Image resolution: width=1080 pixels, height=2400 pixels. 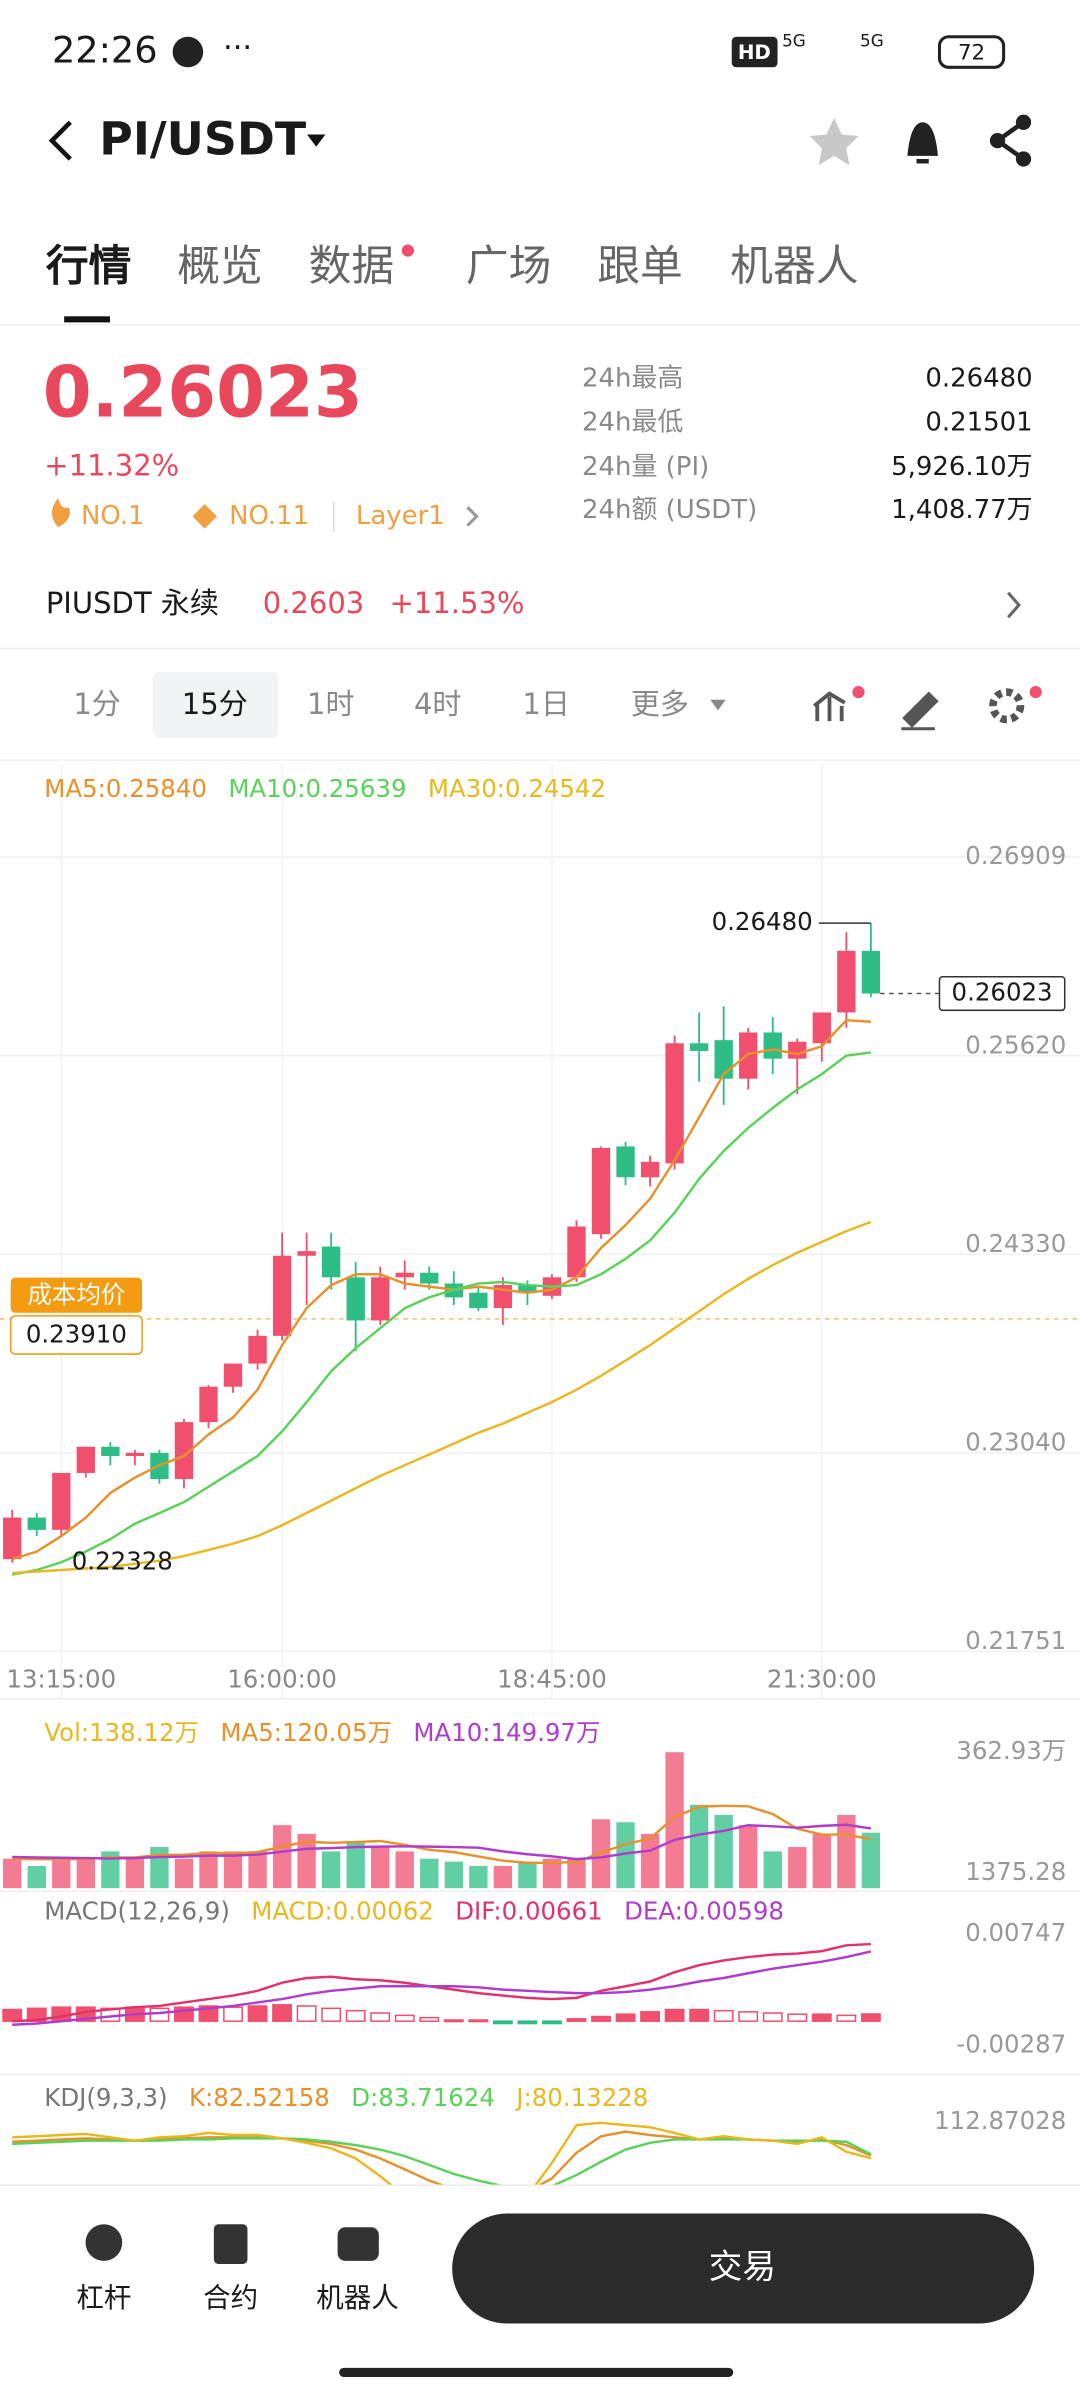 I want to click on legend-label: DIF:0.00661, so click(x=528, y=1911).